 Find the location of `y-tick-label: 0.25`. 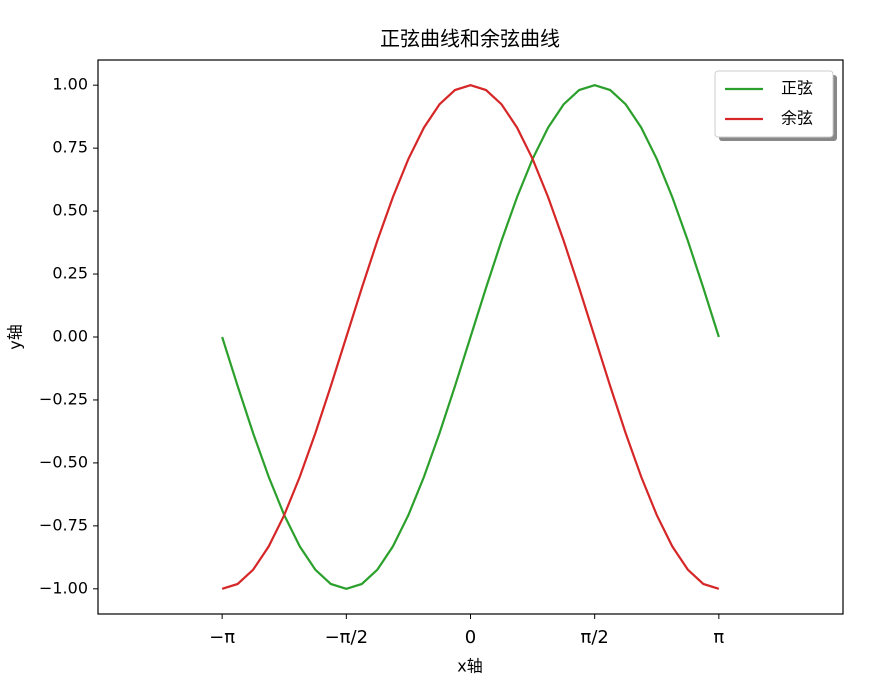

y-tick-label: 0.25 is located at coordinates (70, 273).